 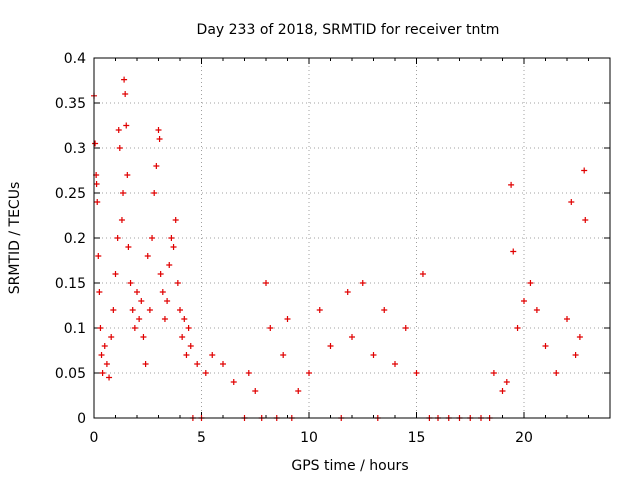 I want to click on y-tick-label: 0.1, so click(x=75, y=329).